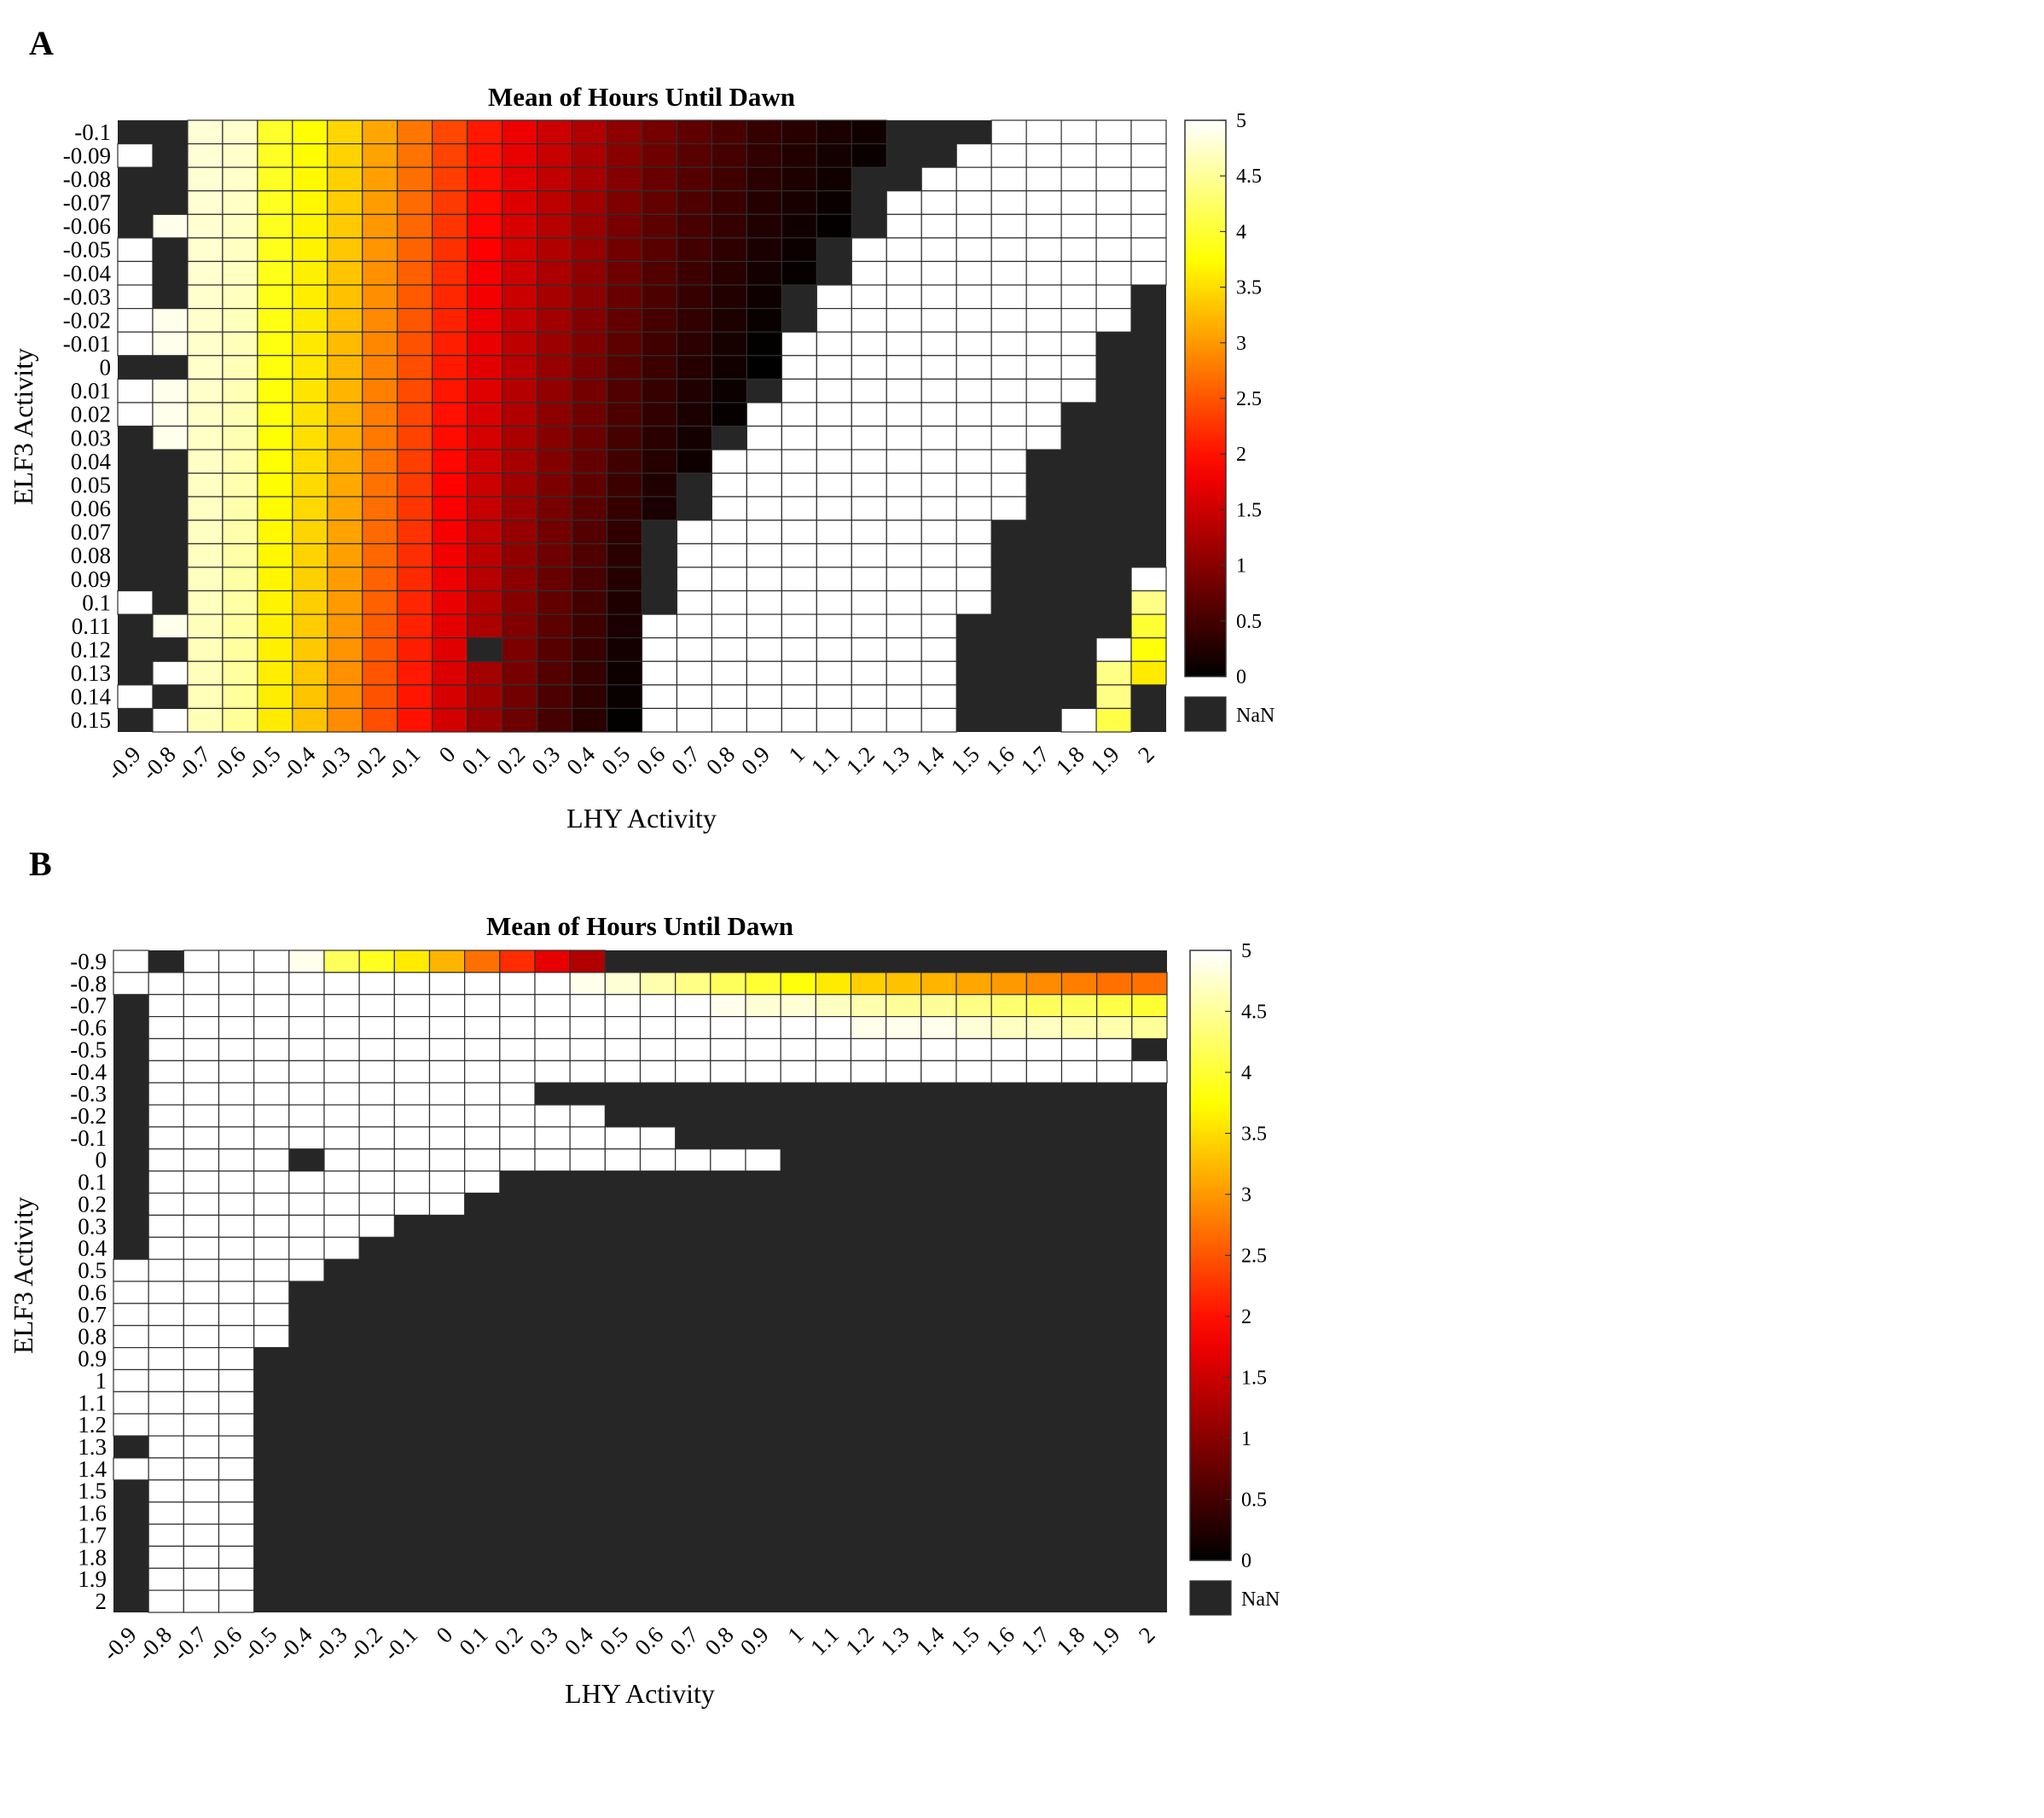 The height and width of the screenshot is (1818, 2044). What do you see at coordinates (88, 1093) in the screenshot?
I see `y-tick-label: -0.3` at bounding box center [88, 1093].